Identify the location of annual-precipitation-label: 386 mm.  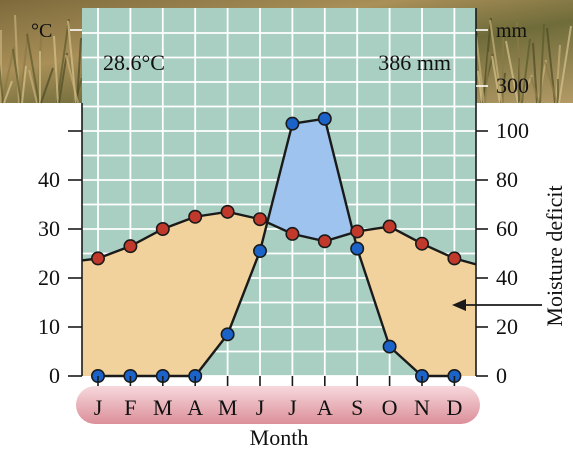
(414, 62).